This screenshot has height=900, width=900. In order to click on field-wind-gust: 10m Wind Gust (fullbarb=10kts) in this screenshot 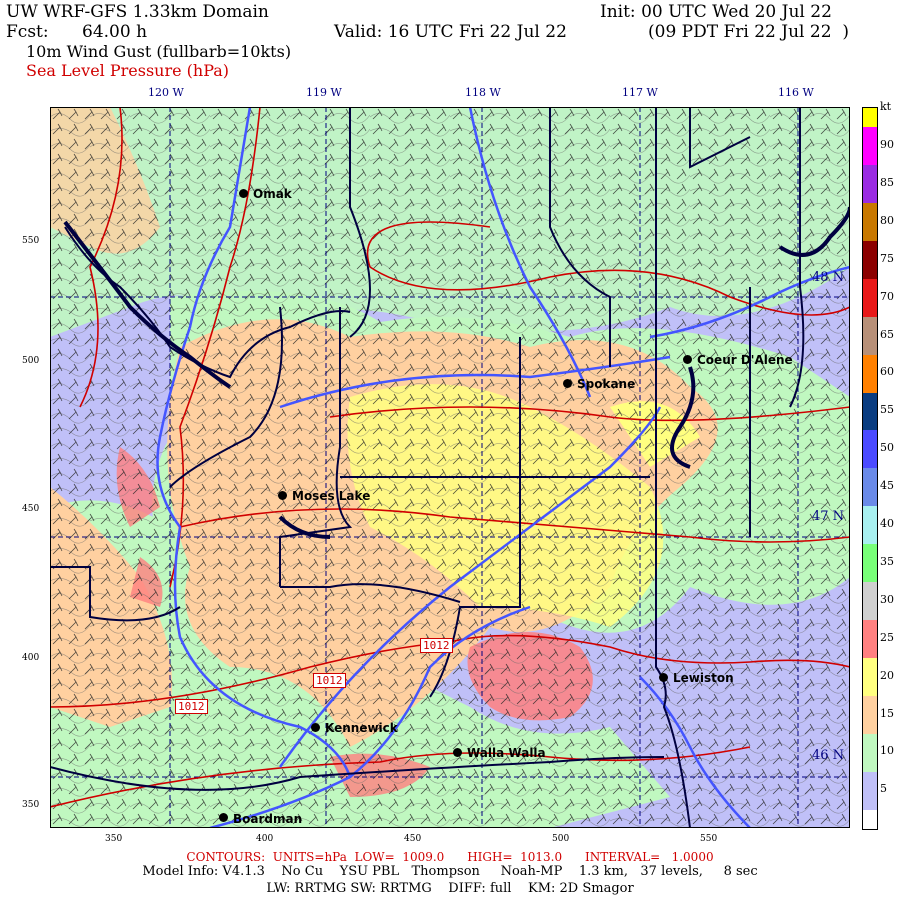, I will do `click(159, 51)`.